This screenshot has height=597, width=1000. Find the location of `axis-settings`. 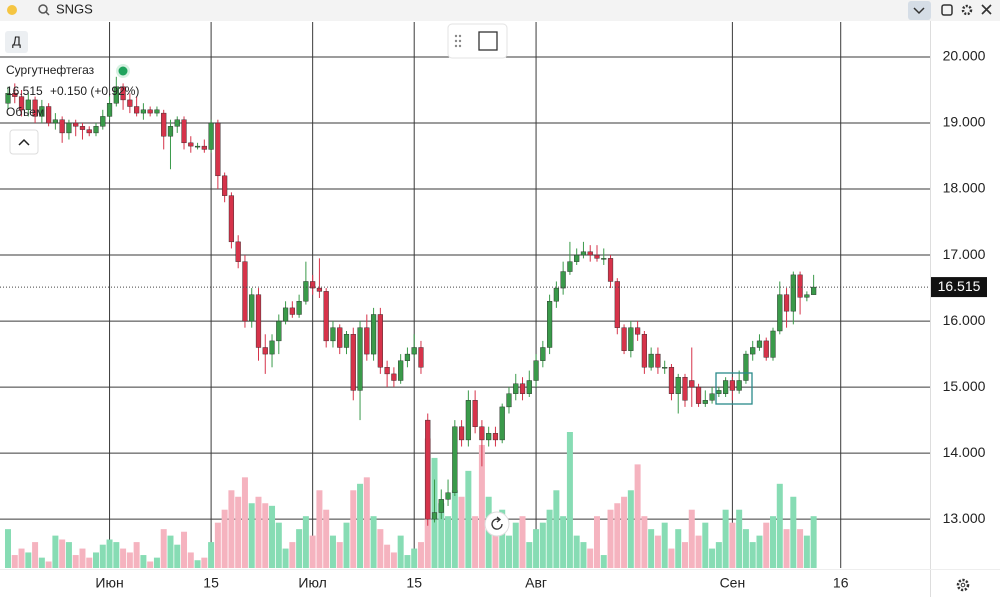

axis-settings is located at coordinates (963, 585).